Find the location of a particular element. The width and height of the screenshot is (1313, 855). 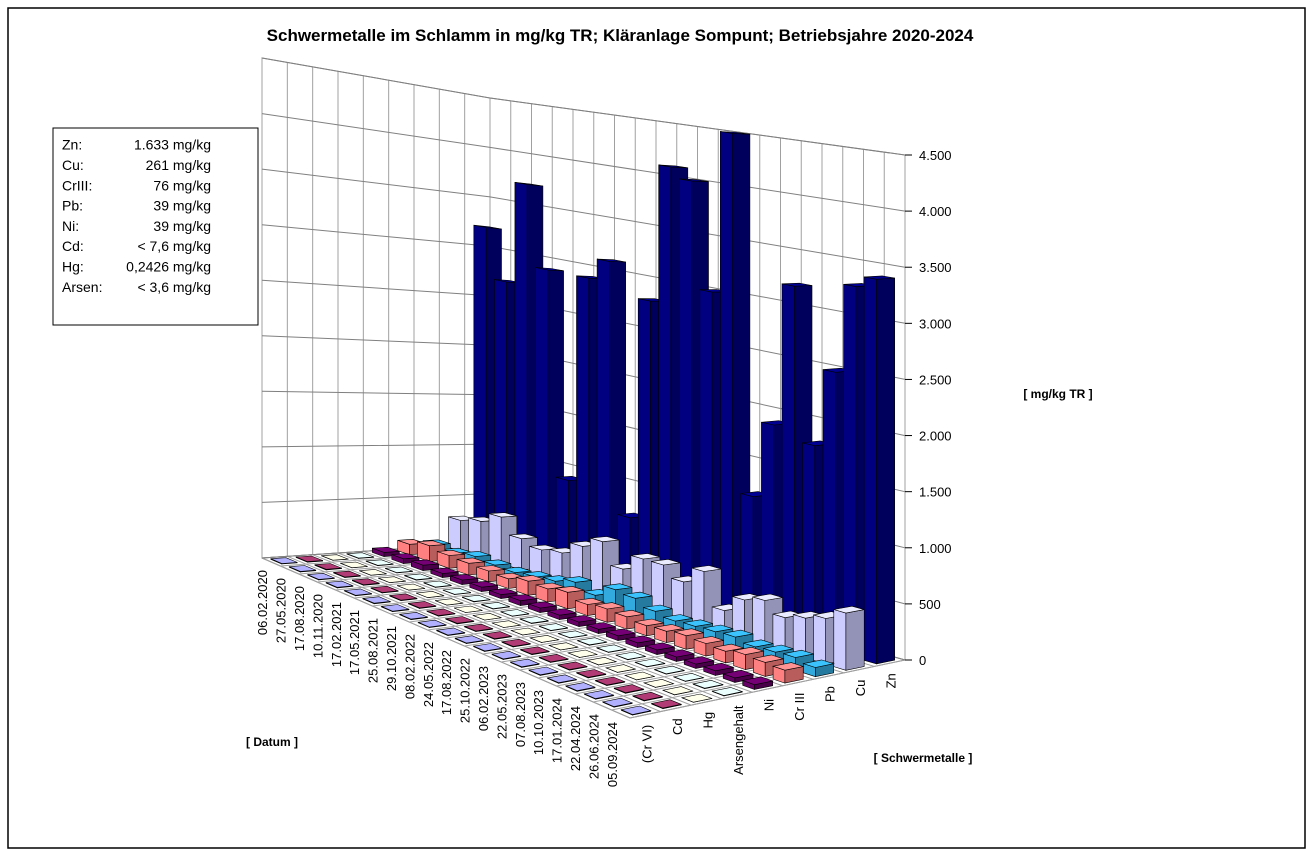

x-tick-label: 17.08.2020 is located at coordinates (299, 618).